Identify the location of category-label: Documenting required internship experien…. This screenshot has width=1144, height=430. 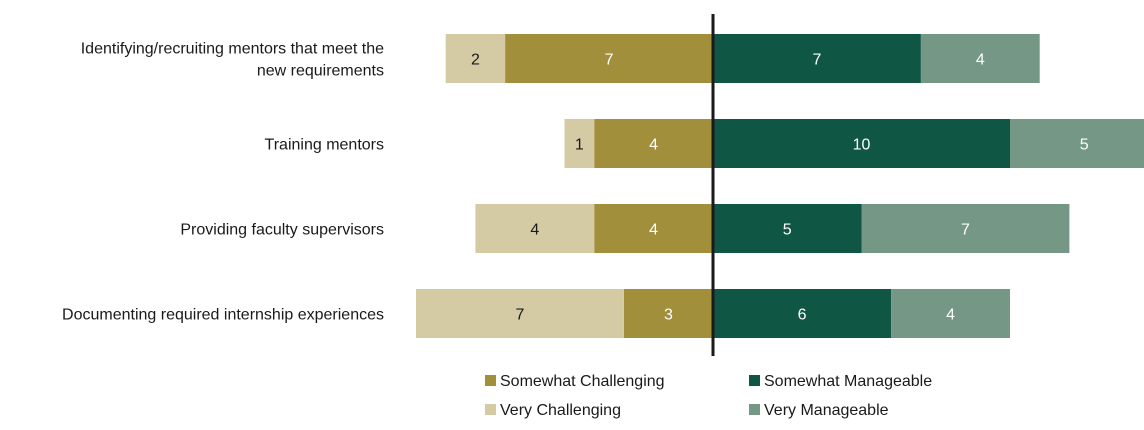
(223, 315).